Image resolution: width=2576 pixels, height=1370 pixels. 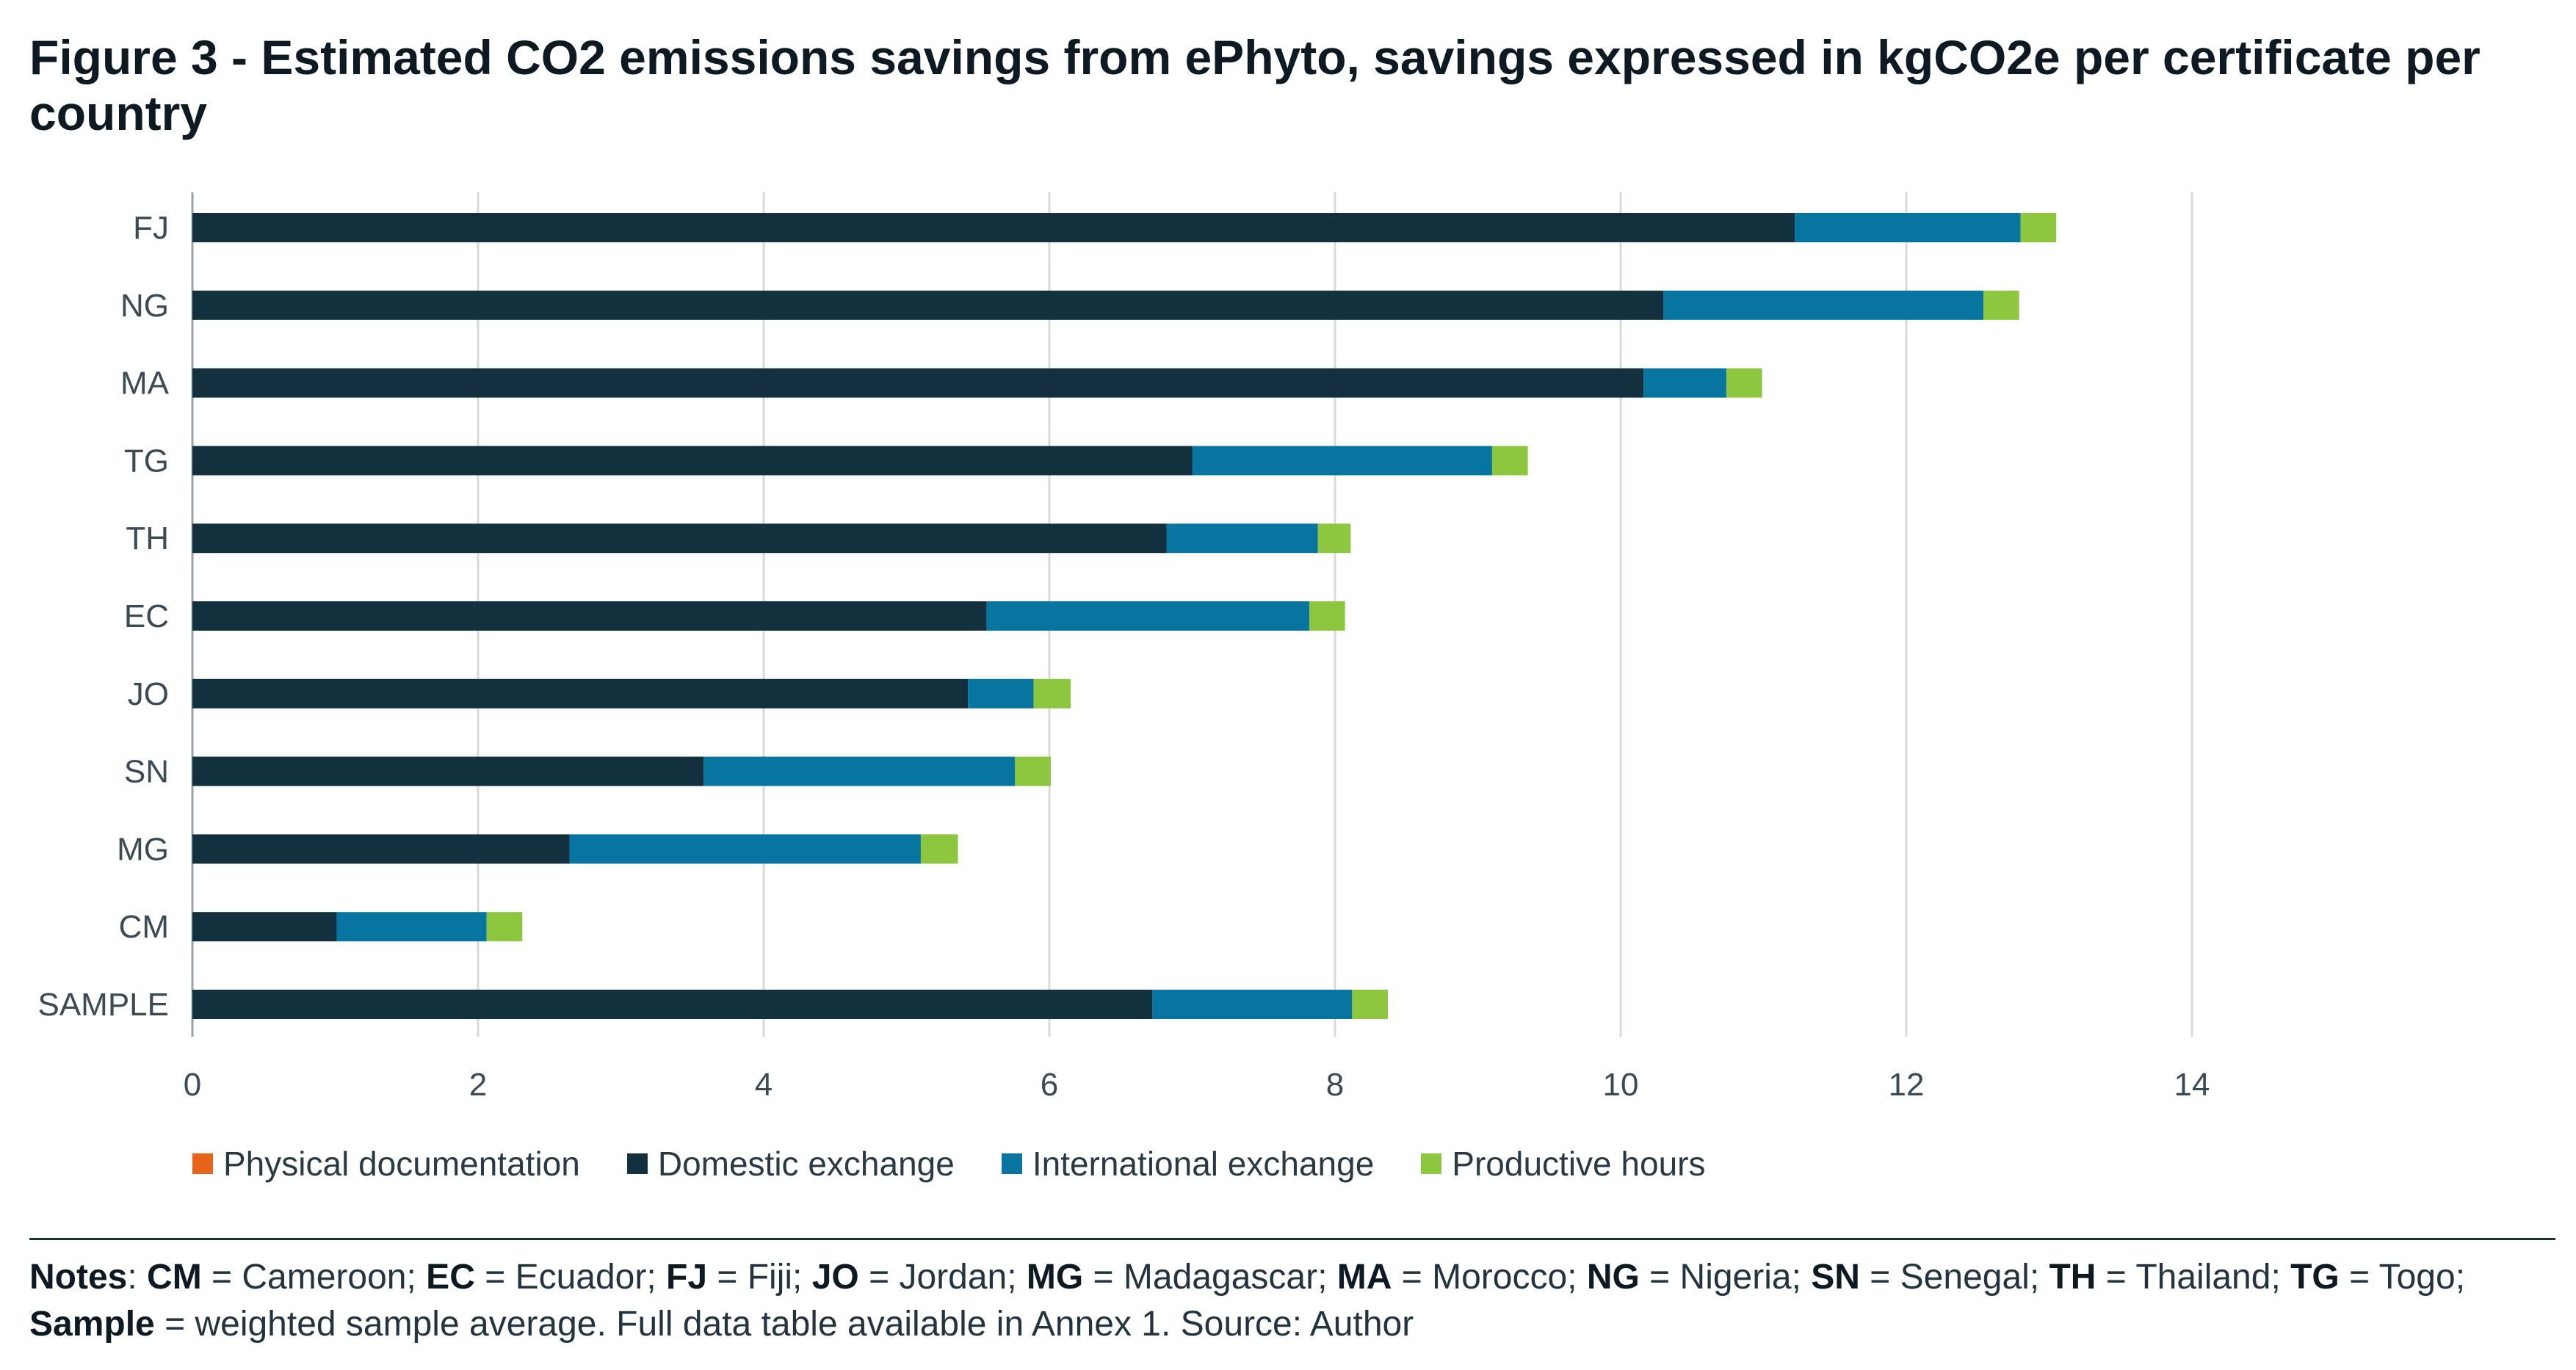 I want to click on y-tick-label-ec: EC, so click(x=146, y=616).